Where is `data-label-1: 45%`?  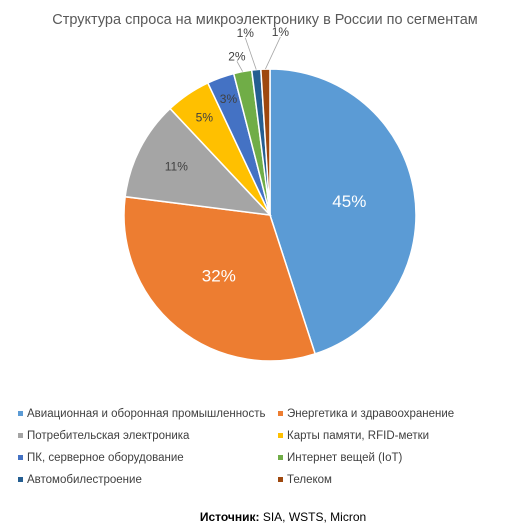 data-label-1: 45% is located at coordinates (349, 201).